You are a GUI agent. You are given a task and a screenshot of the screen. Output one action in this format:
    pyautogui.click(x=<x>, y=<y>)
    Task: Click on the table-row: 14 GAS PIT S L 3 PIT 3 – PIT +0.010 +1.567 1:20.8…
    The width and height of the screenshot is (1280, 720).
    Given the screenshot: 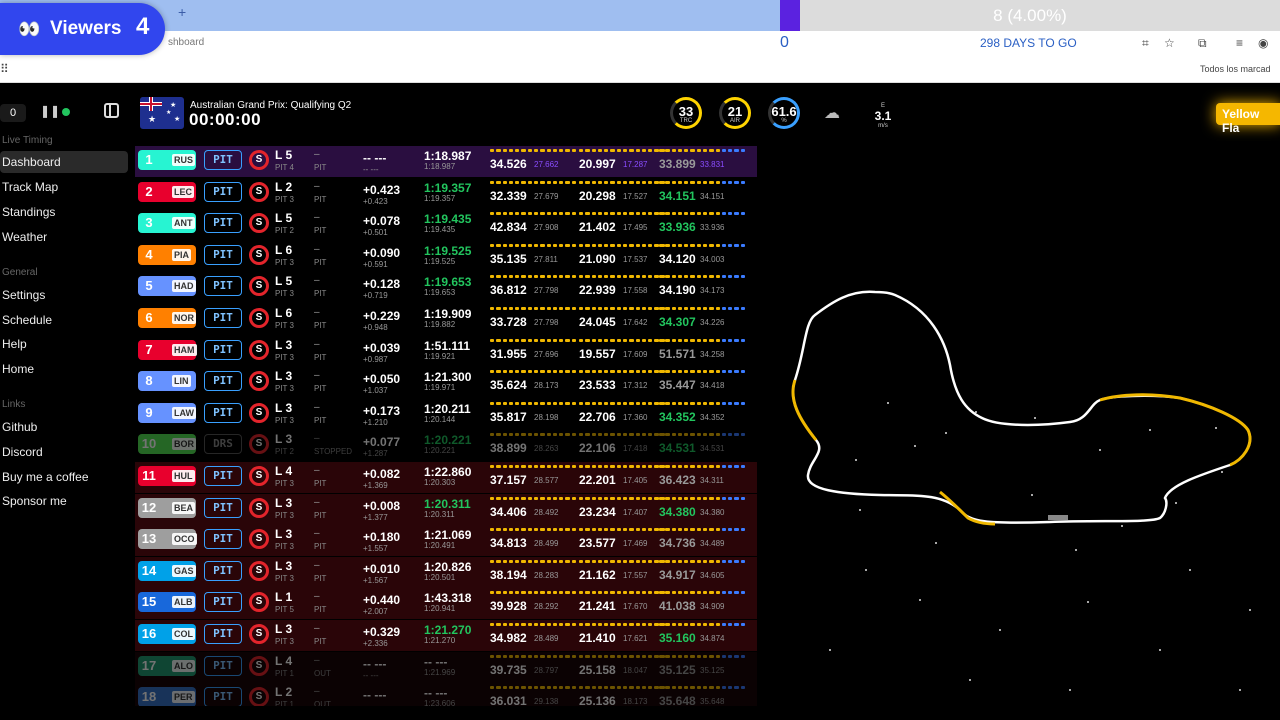 What is the action you would take?
    pyautogui.click(x=446, y=572)
    